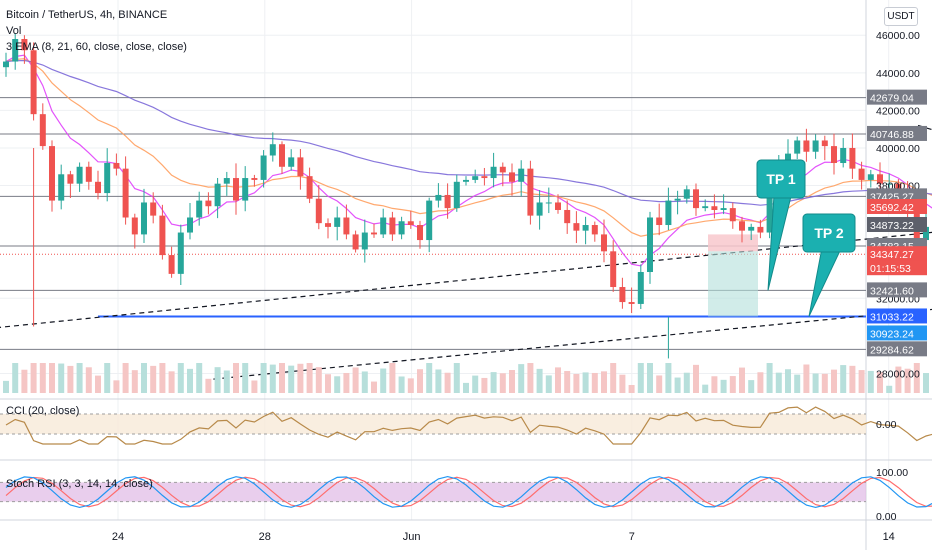 This screenshot has width=932, height=550. I want to click on time-tick: 7, so click(632, 537).